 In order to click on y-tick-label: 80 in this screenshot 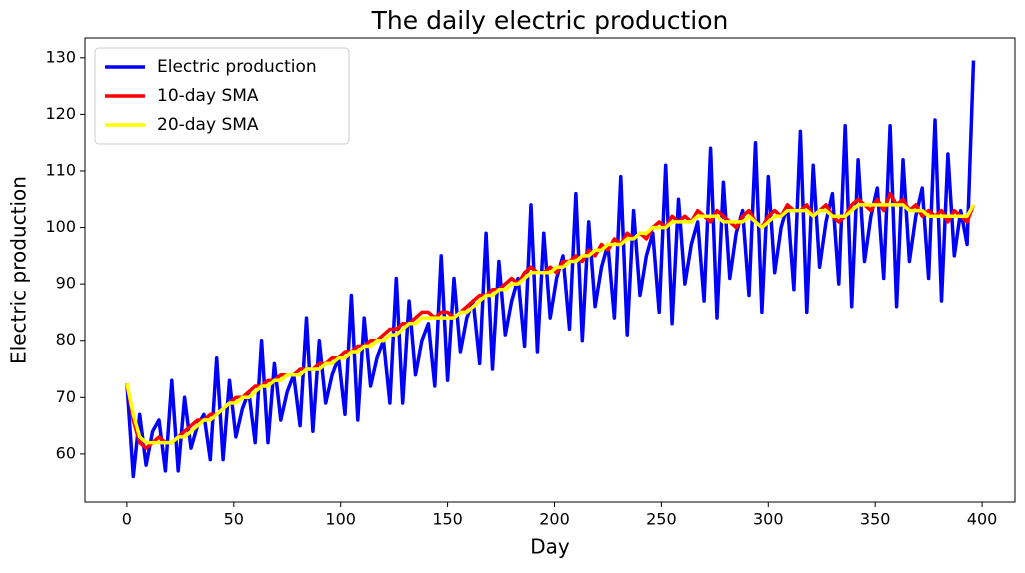, I will do `click(66, 339)`.